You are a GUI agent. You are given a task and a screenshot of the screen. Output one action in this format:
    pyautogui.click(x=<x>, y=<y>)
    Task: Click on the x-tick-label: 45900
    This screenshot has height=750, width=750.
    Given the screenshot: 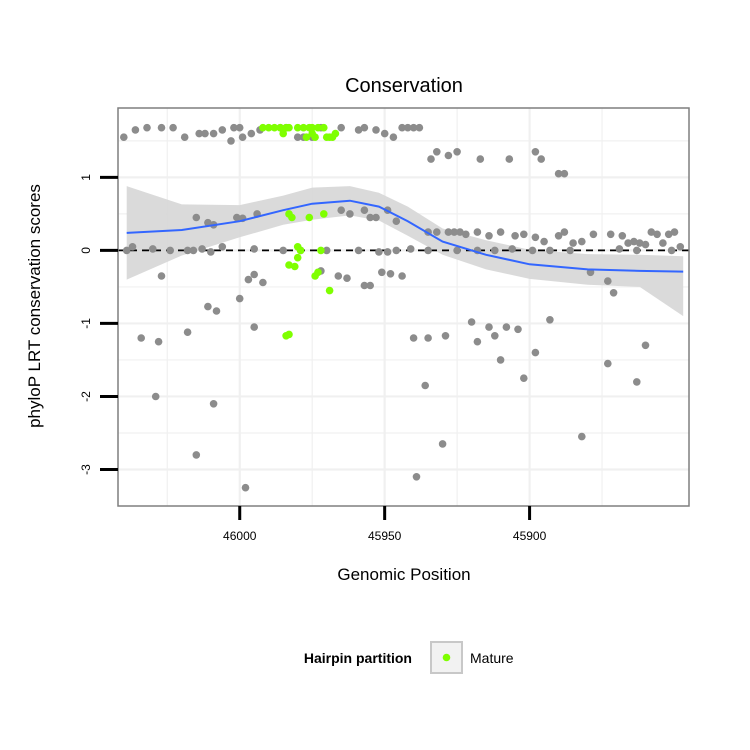 What is the action you would take?
    pyautogui.click(x=530, y=536)
    